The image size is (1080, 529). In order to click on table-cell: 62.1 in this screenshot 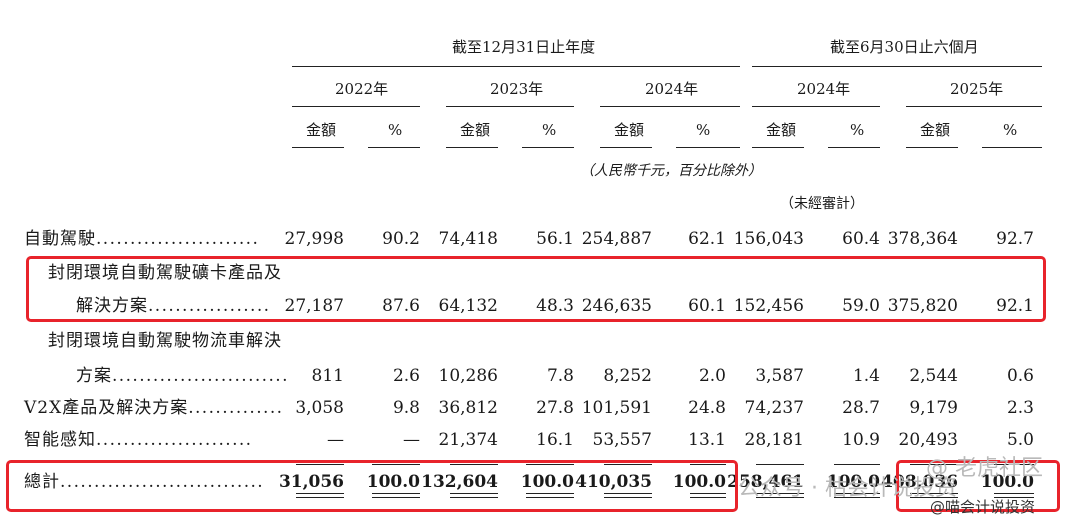, I will do `click(707, 239)`.